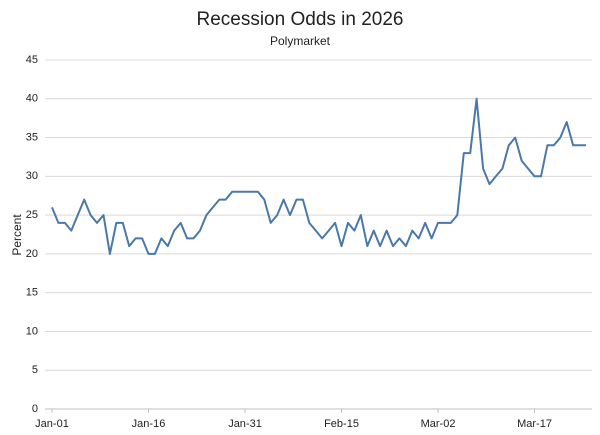 The image size is (600, 435). What do you see at coordinates (534, 424) in the screenshot?
I see `x-tick-label: Mar-17` at bounding box center [534, 424].